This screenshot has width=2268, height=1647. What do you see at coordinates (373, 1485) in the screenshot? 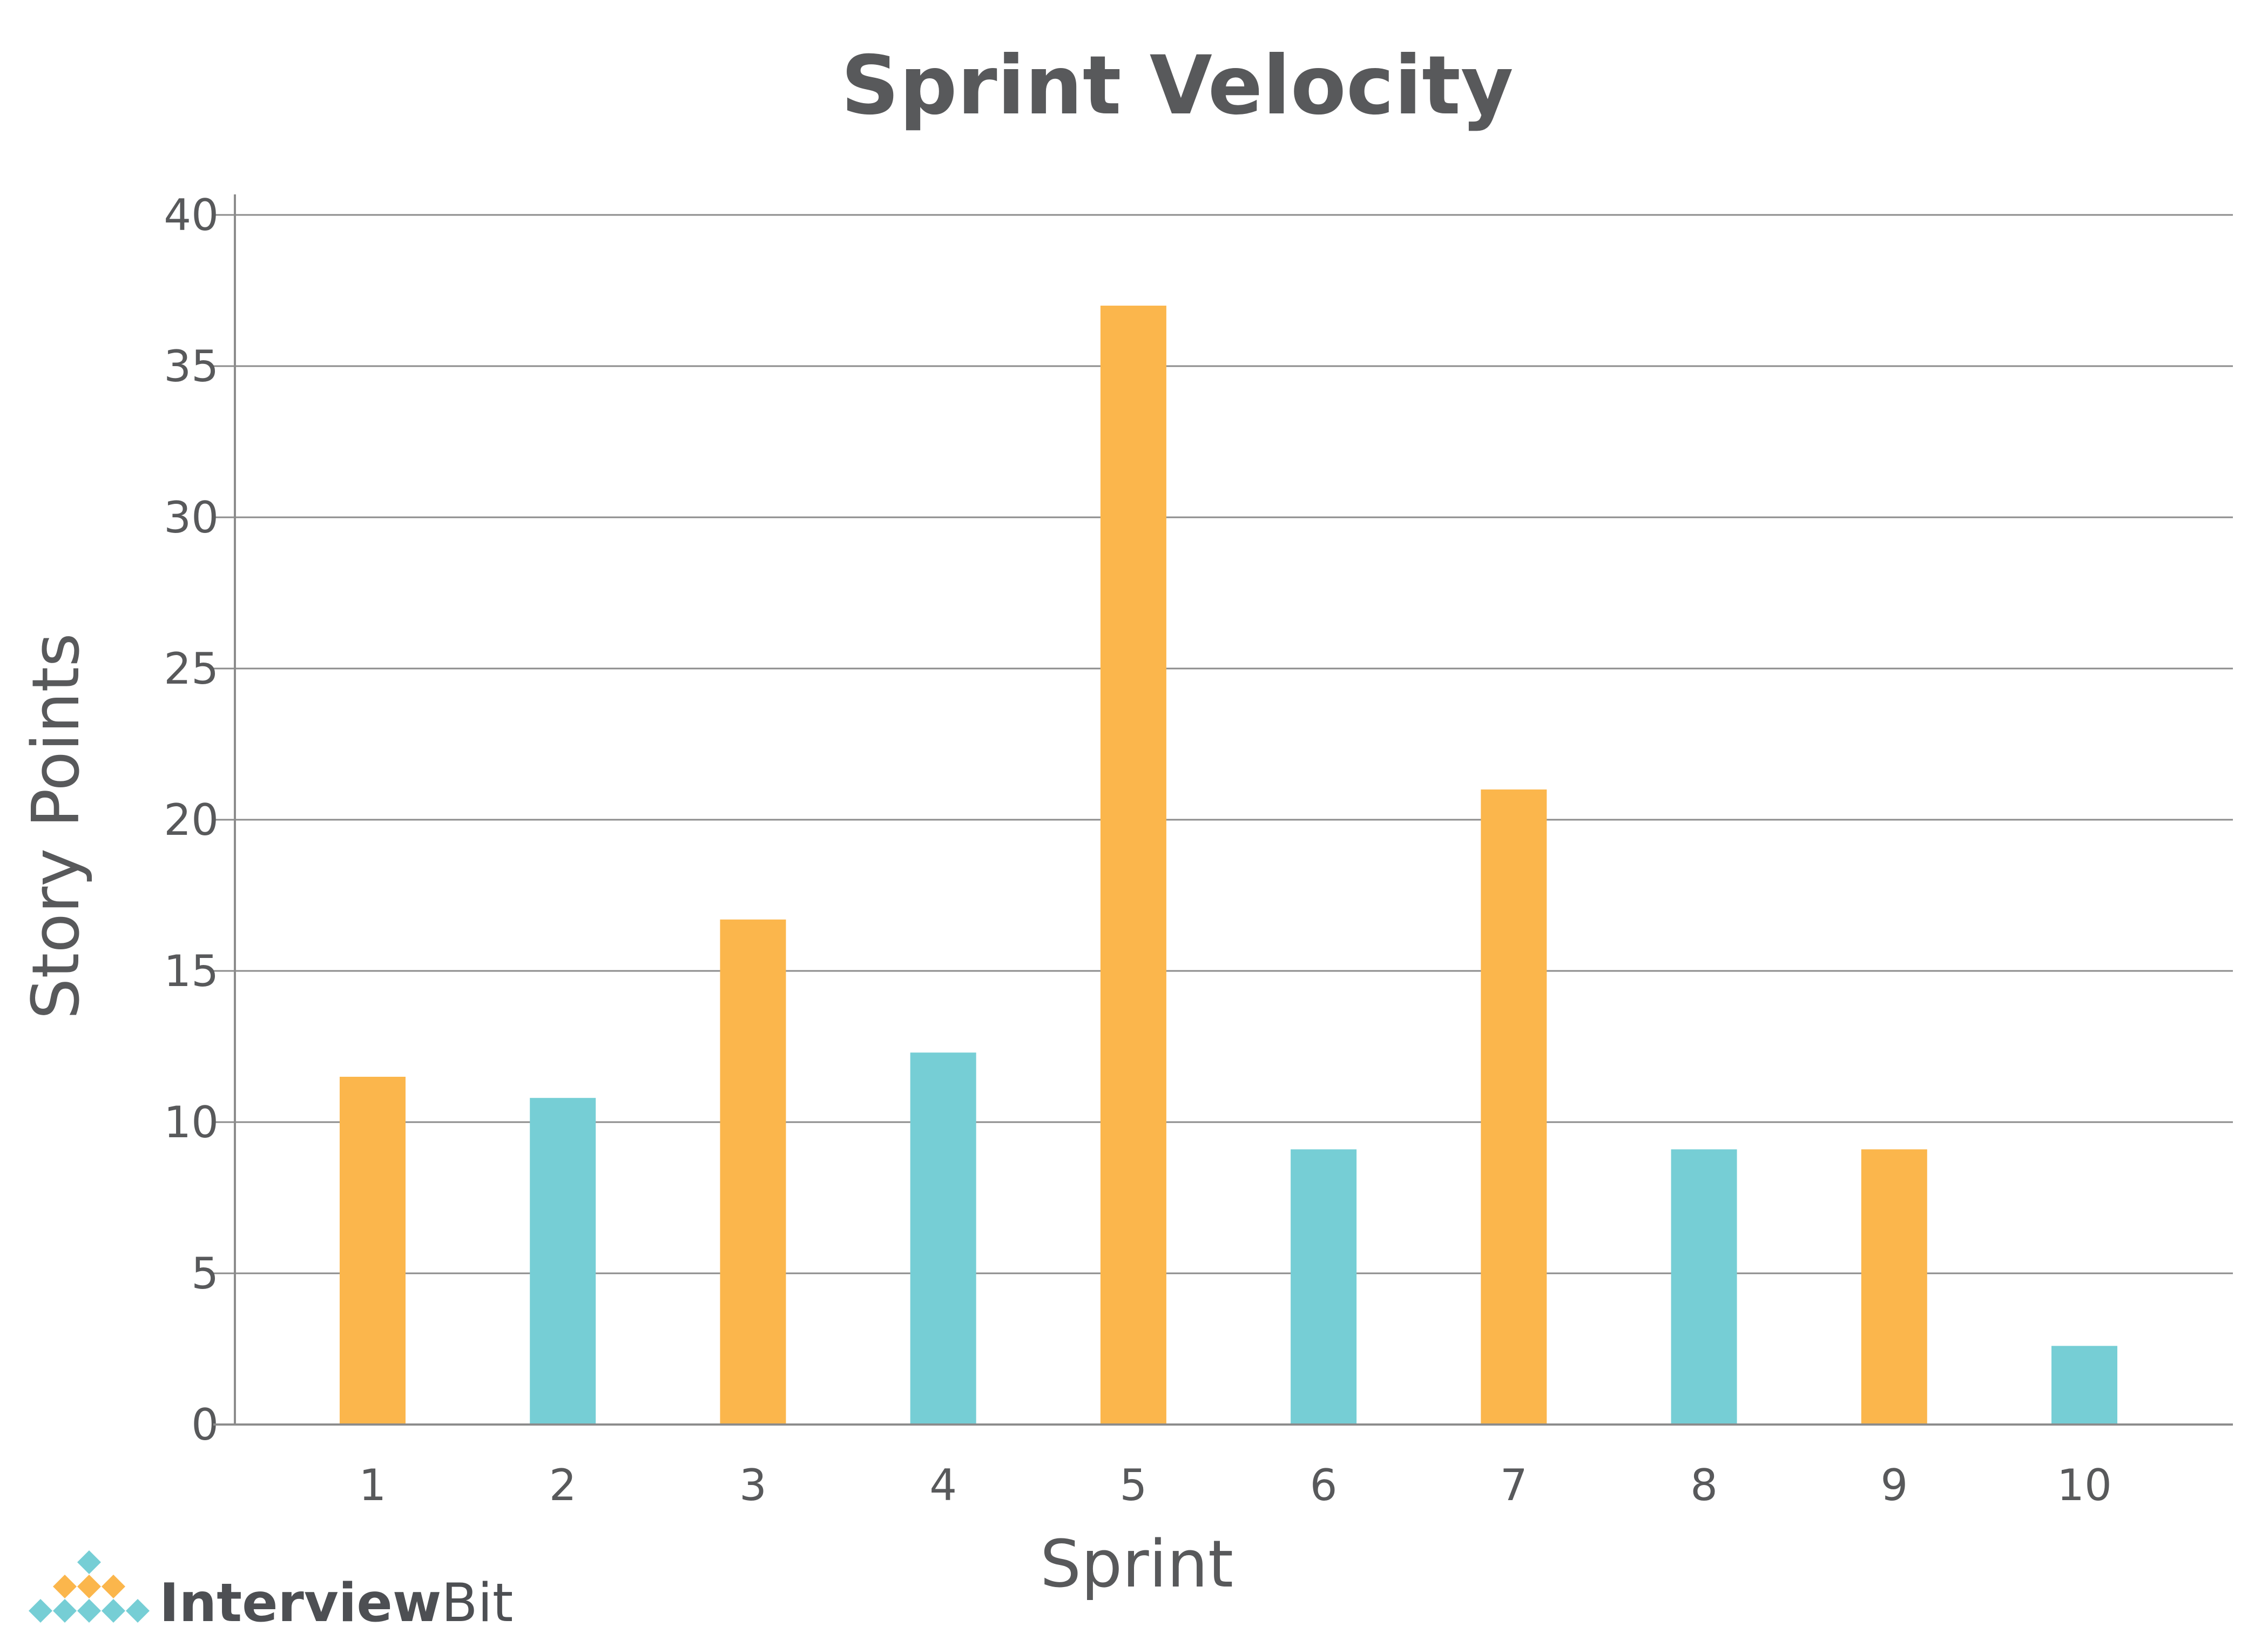
I see `x-tick-label: 1` at bounding box center [373, 1485].